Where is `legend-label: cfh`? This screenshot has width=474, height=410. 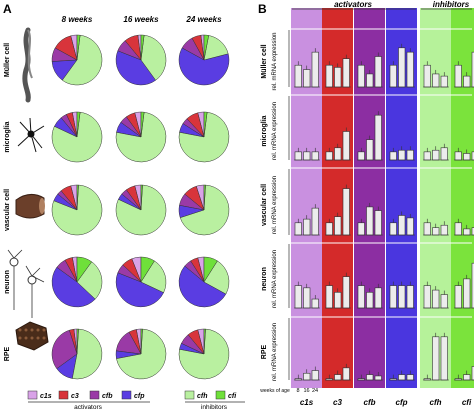
legend-label: cfh is located at coordinates (202, 396).